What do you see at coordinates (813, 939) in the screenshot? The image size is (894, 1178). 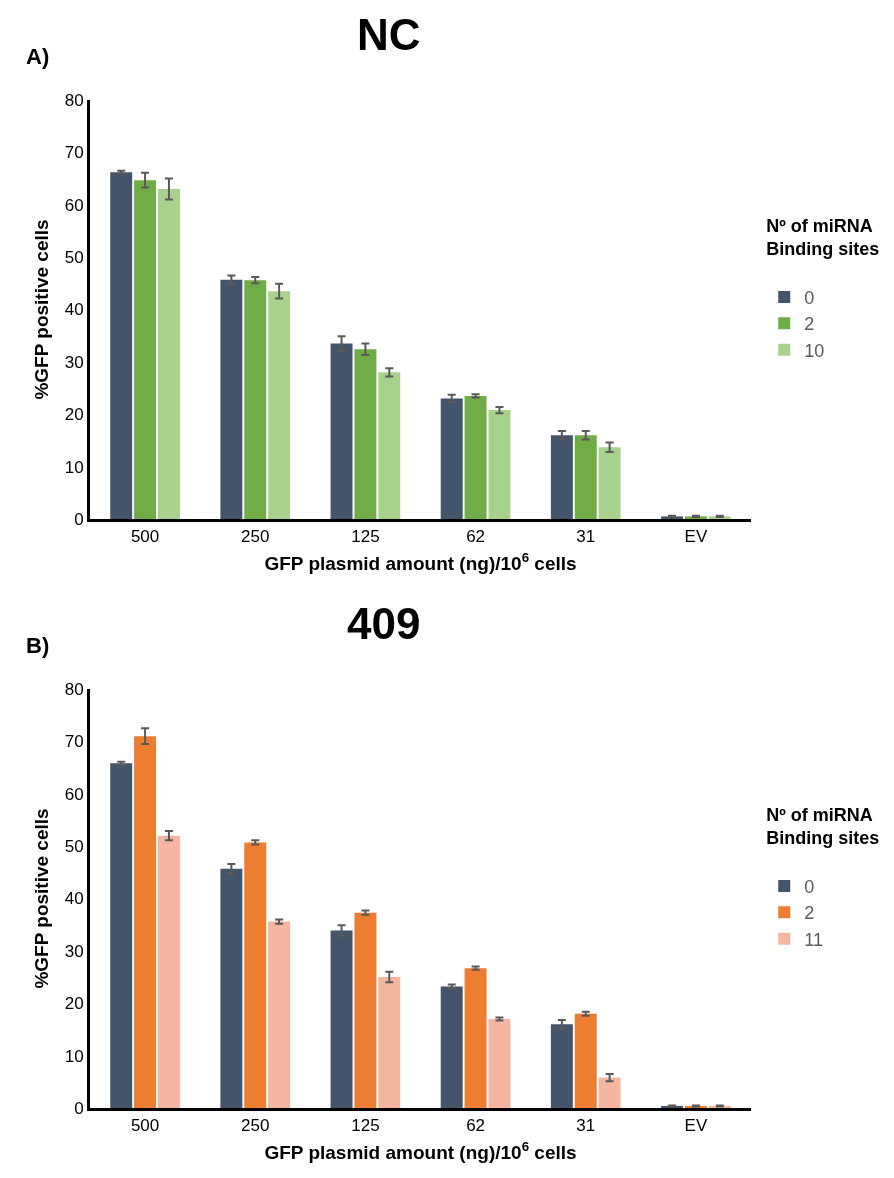 I see `legend-label: 11` at bounding box center [813, 939].